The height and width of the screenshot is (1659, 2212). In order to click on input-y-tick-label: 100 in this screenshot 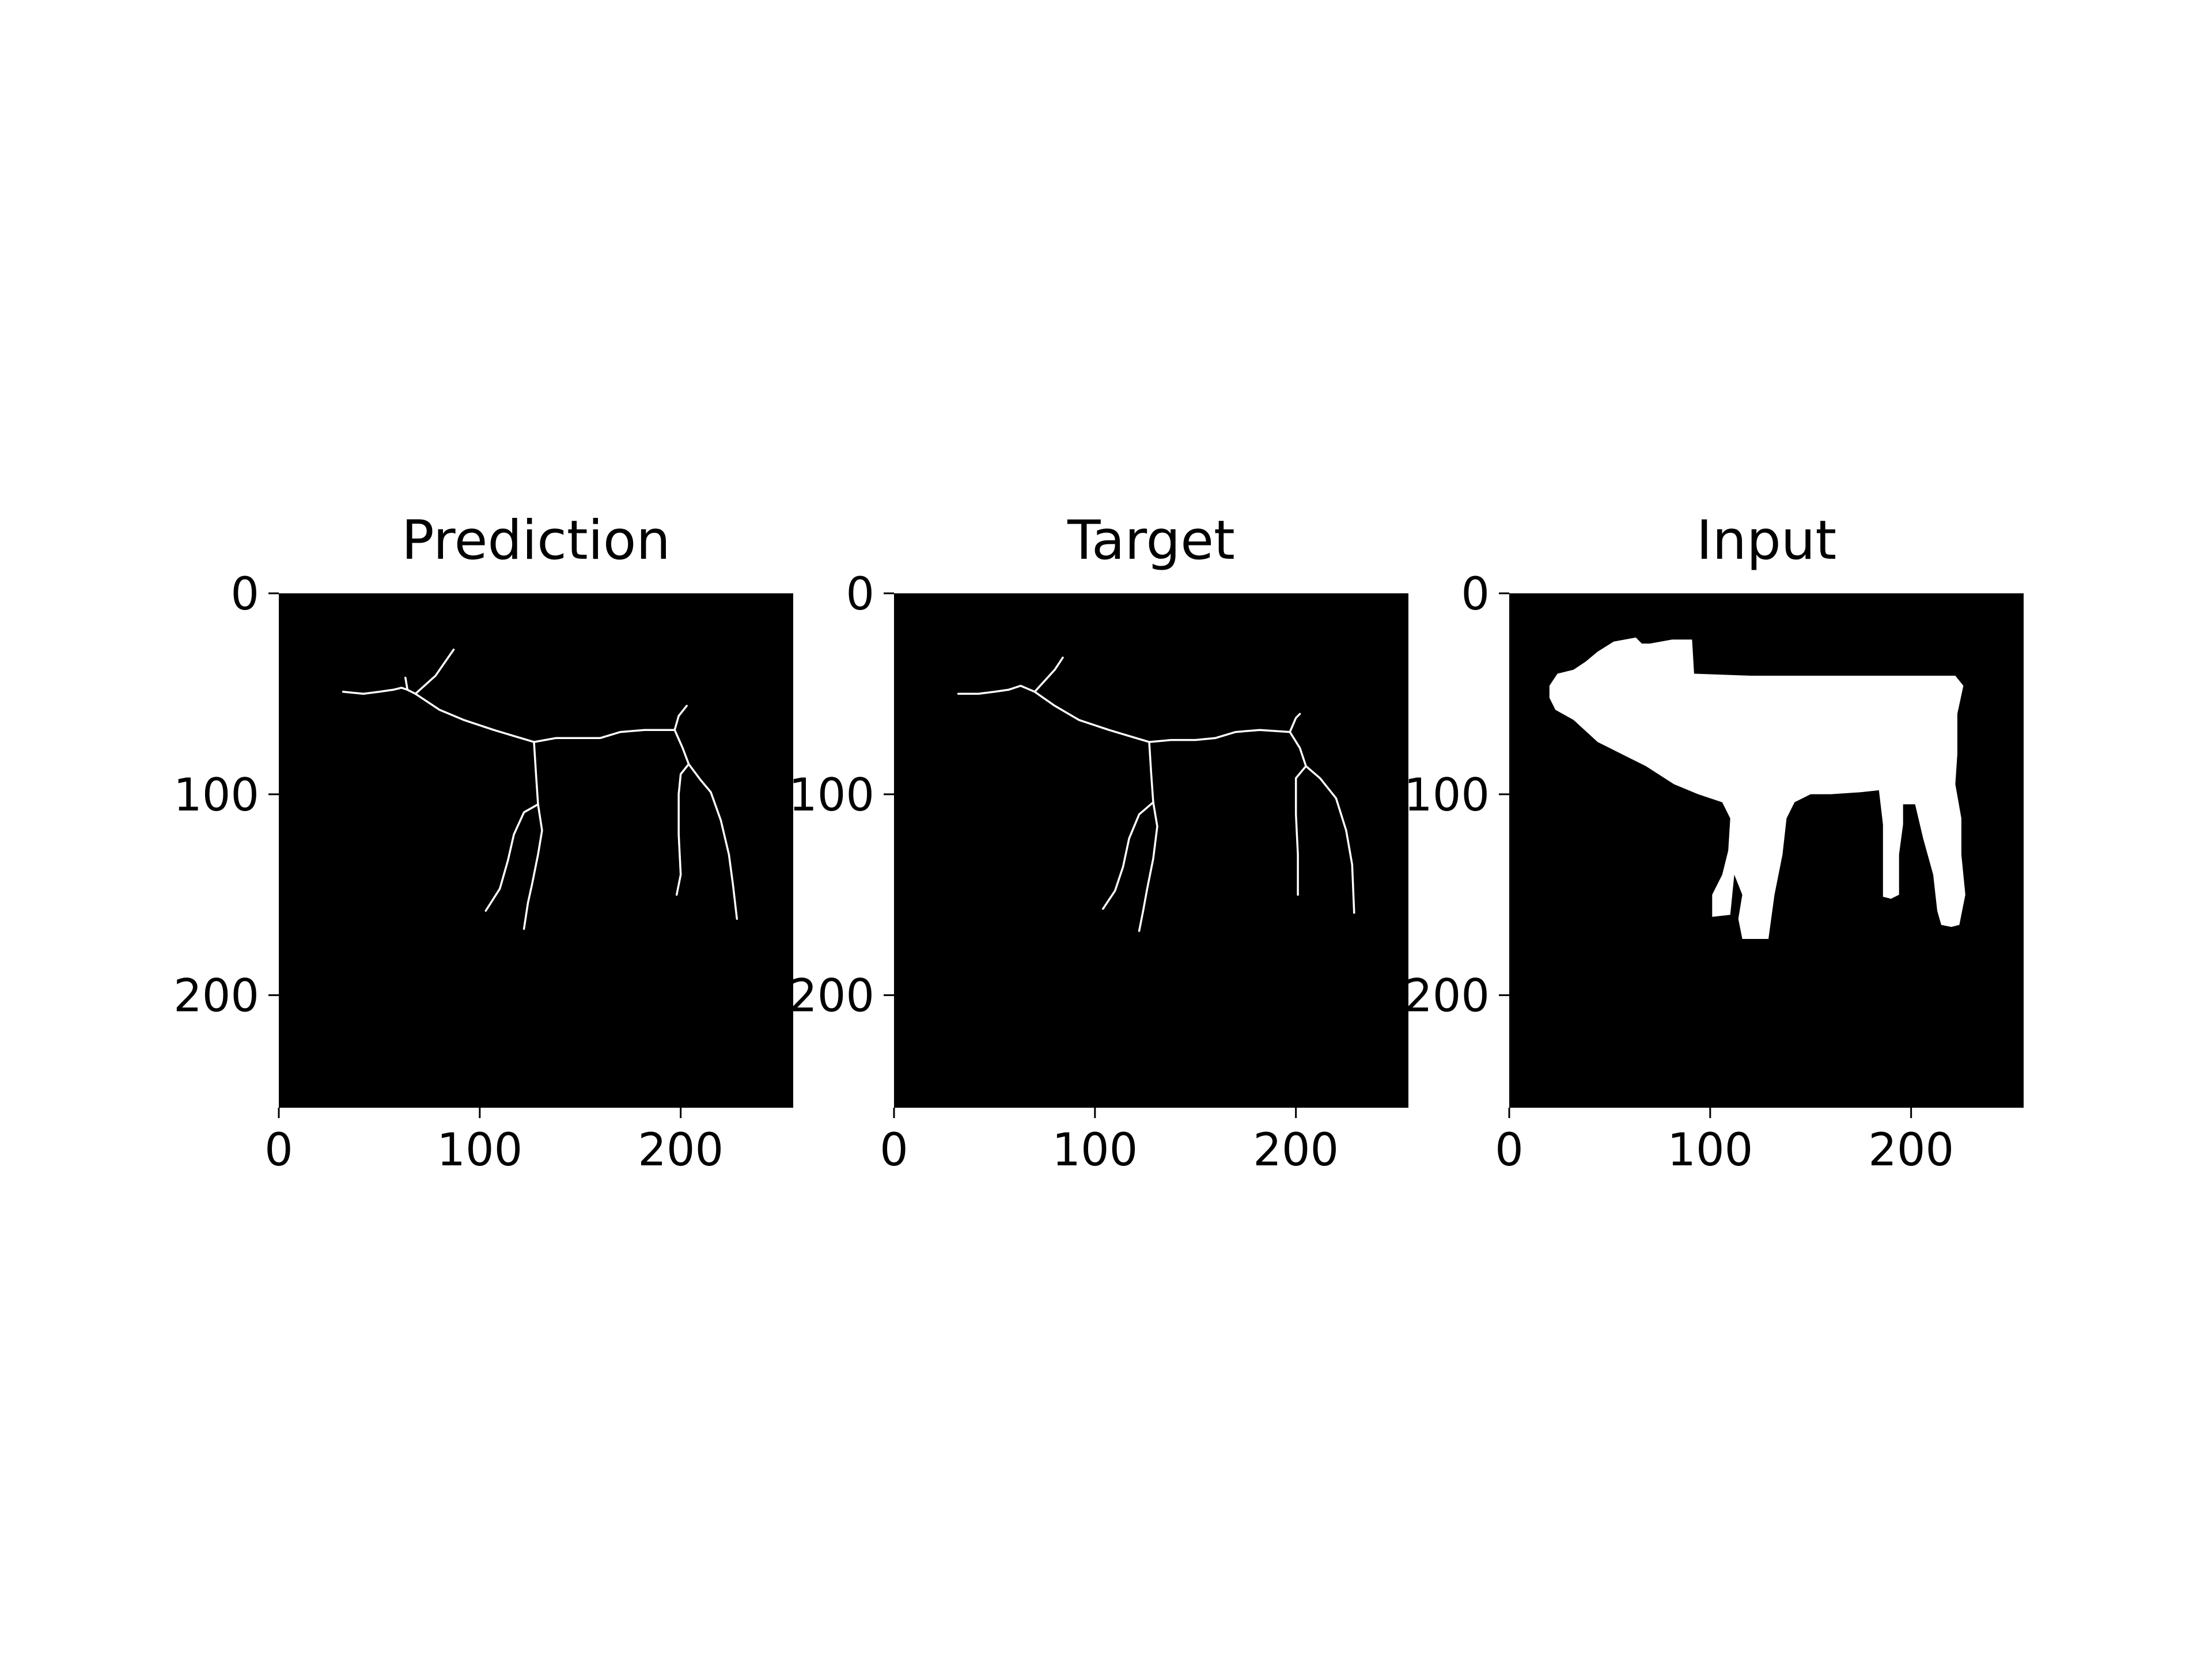, I will do `click(1447, 795)`.